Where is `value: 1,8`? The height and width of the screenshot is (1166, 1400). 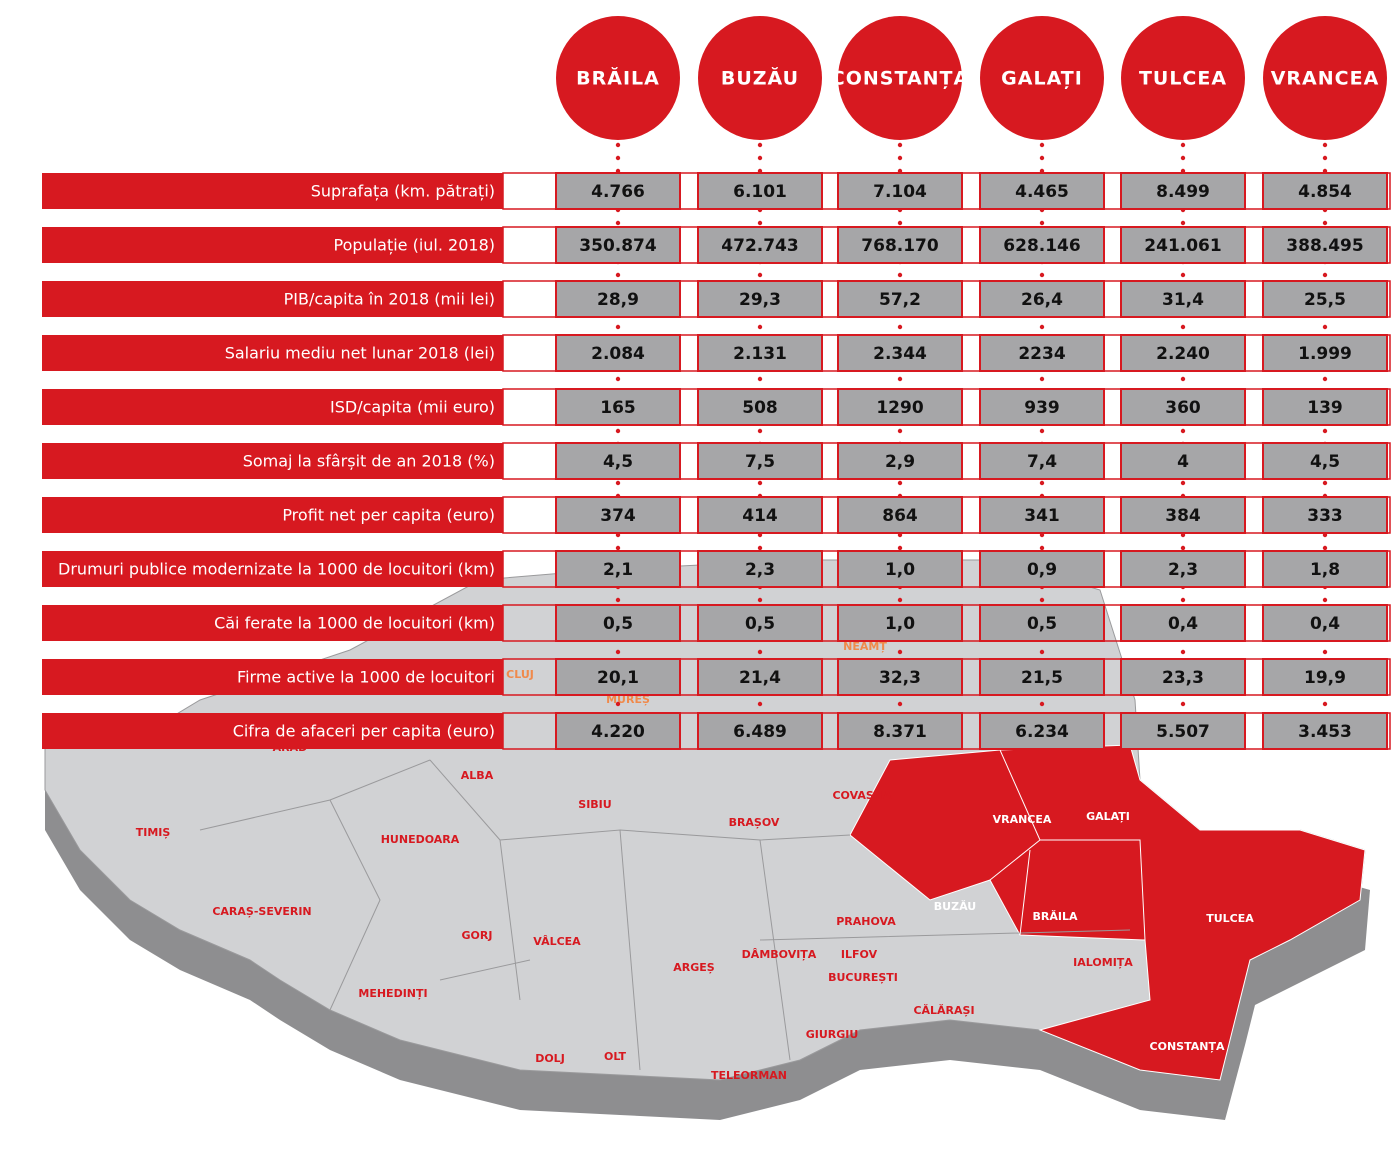 value: 1,8 is located at coordinates (1325, 570).